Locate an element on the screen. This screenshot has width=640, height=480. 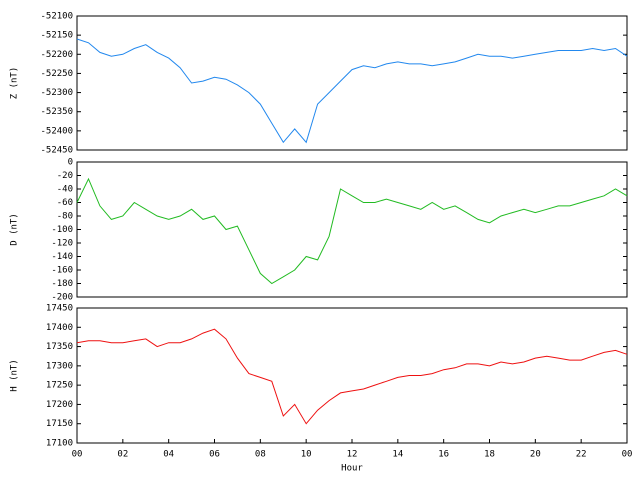
y-tick-label: 17300 is located at coordinates (59, 366).